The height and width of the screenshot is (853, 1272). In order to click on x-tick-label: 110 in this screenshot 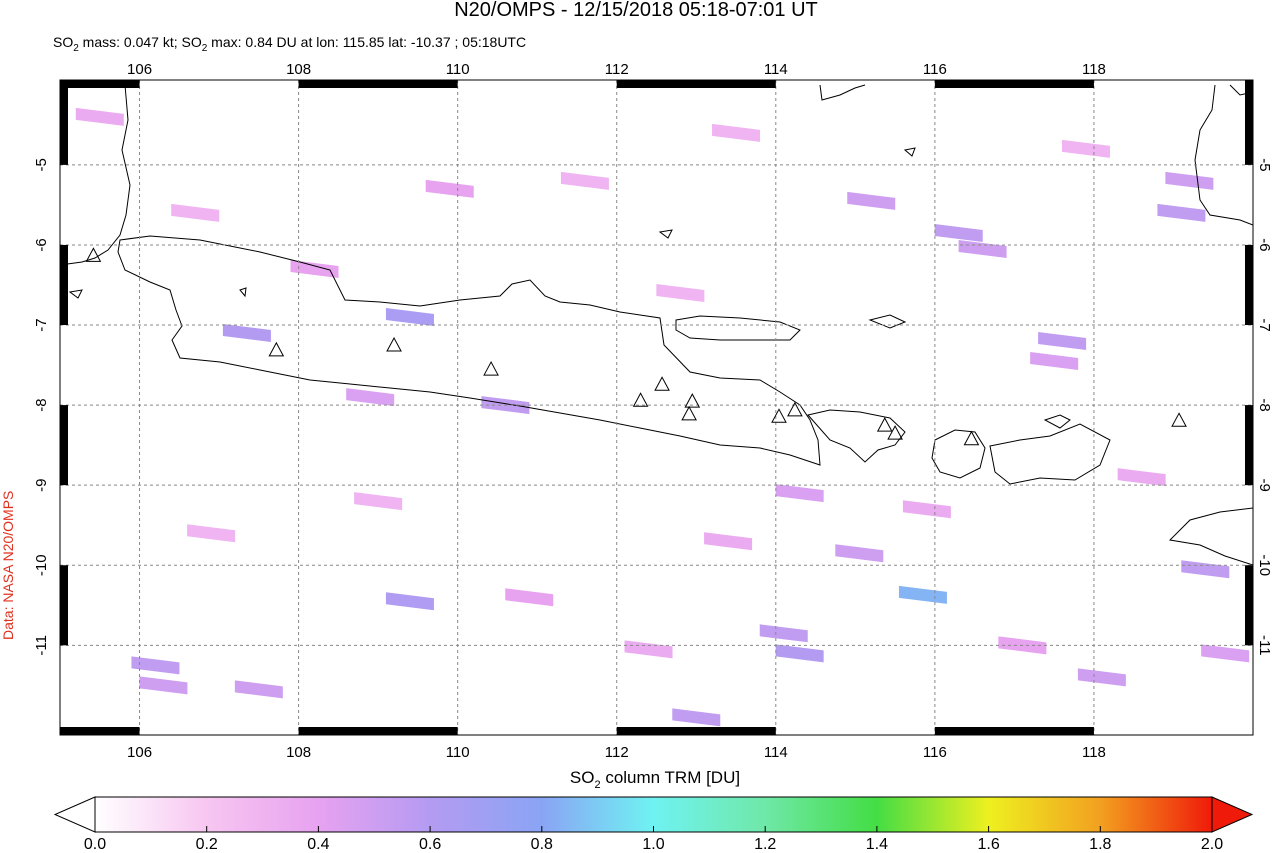, I will do `click(458, 69)`.